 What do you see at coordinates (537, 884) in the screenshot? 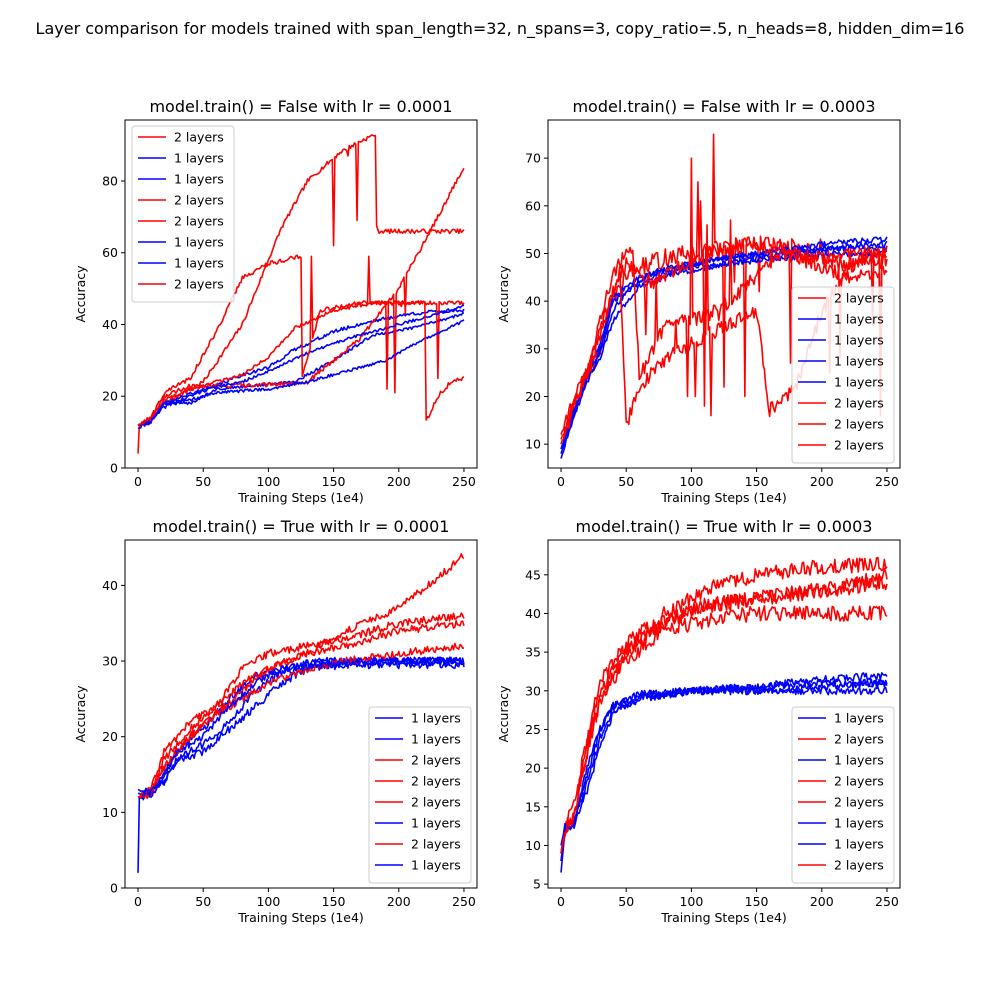
I see `y-tick-label: 5` at bounding box center [537, 884].